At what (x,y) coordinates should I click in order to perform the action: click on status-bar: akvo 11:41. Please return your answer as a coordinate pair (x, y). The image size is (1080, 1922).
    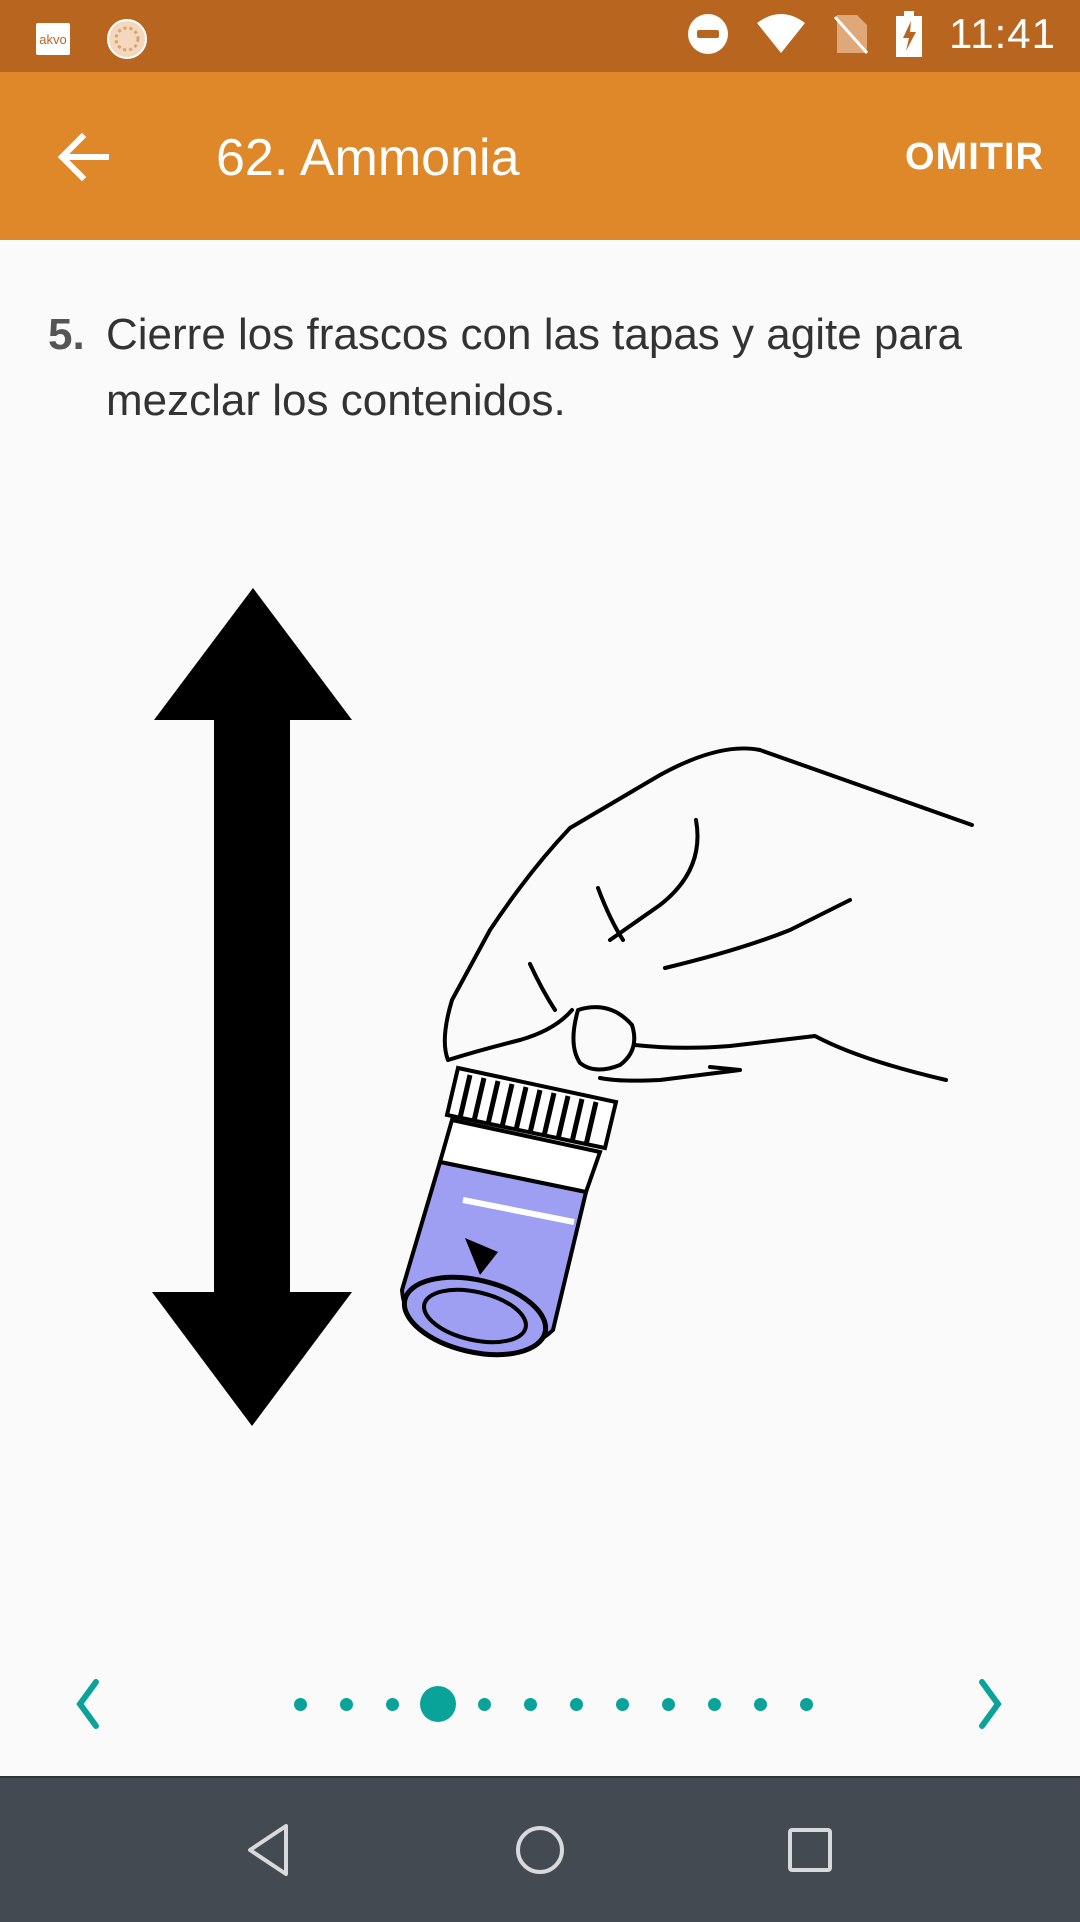
    Looking at the image, I should click on (540, 36).